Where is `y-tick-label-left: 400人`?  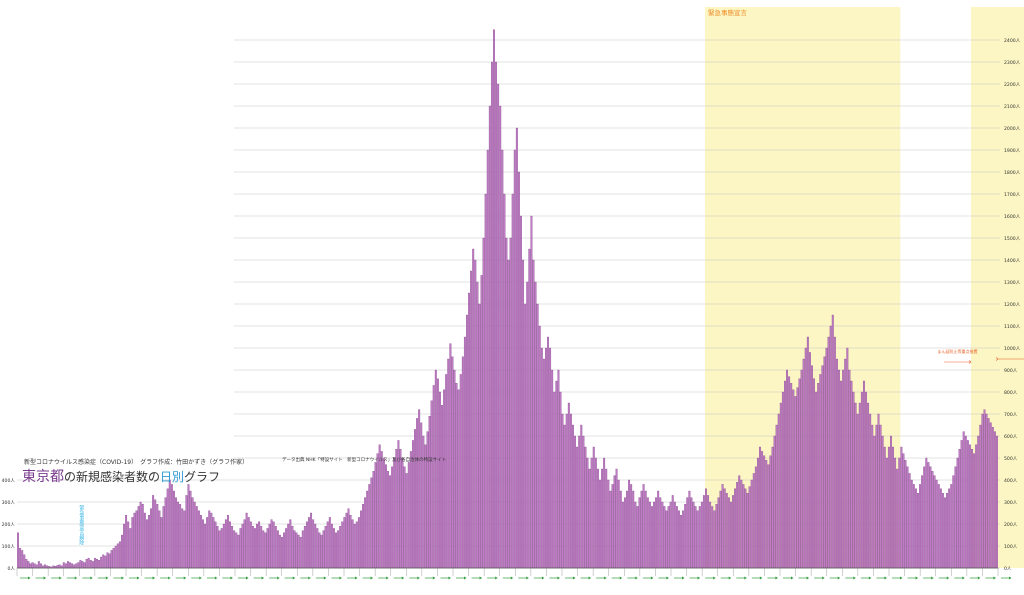 y-tick-label-left: 400人 is located at coordinates (9, 481).